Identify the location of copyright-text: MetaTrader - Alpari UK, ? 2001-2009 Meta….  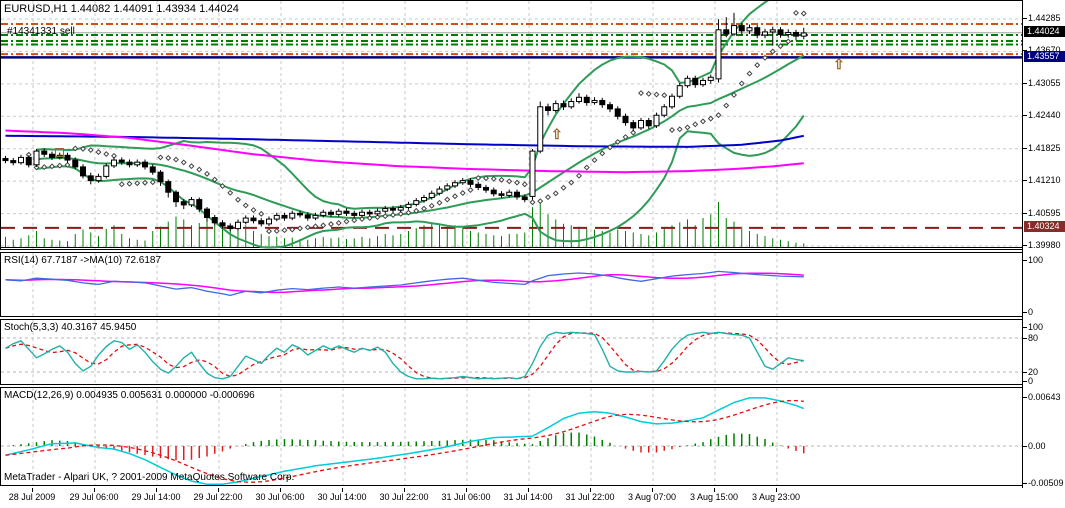
(149, 477).